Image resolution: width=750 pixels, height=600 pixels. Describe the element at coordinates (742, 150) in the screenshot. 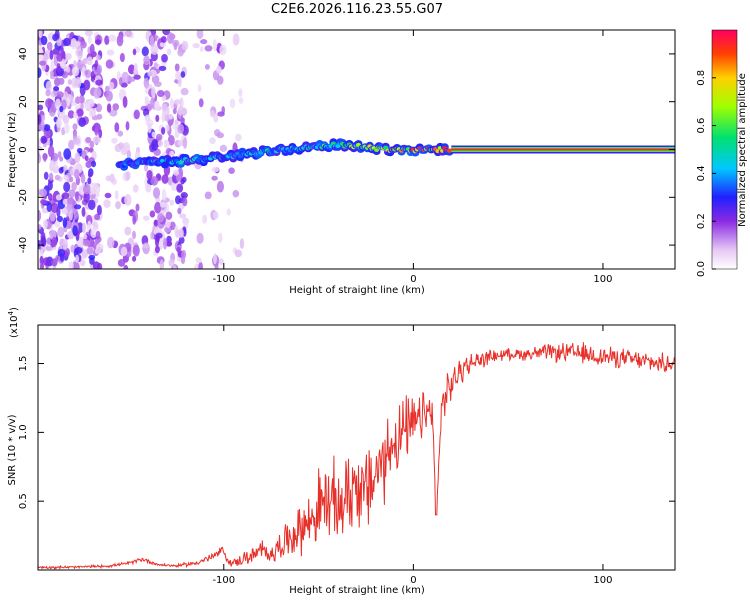

I see `colorbar-label: Normalized spectral amplitude` at that location.